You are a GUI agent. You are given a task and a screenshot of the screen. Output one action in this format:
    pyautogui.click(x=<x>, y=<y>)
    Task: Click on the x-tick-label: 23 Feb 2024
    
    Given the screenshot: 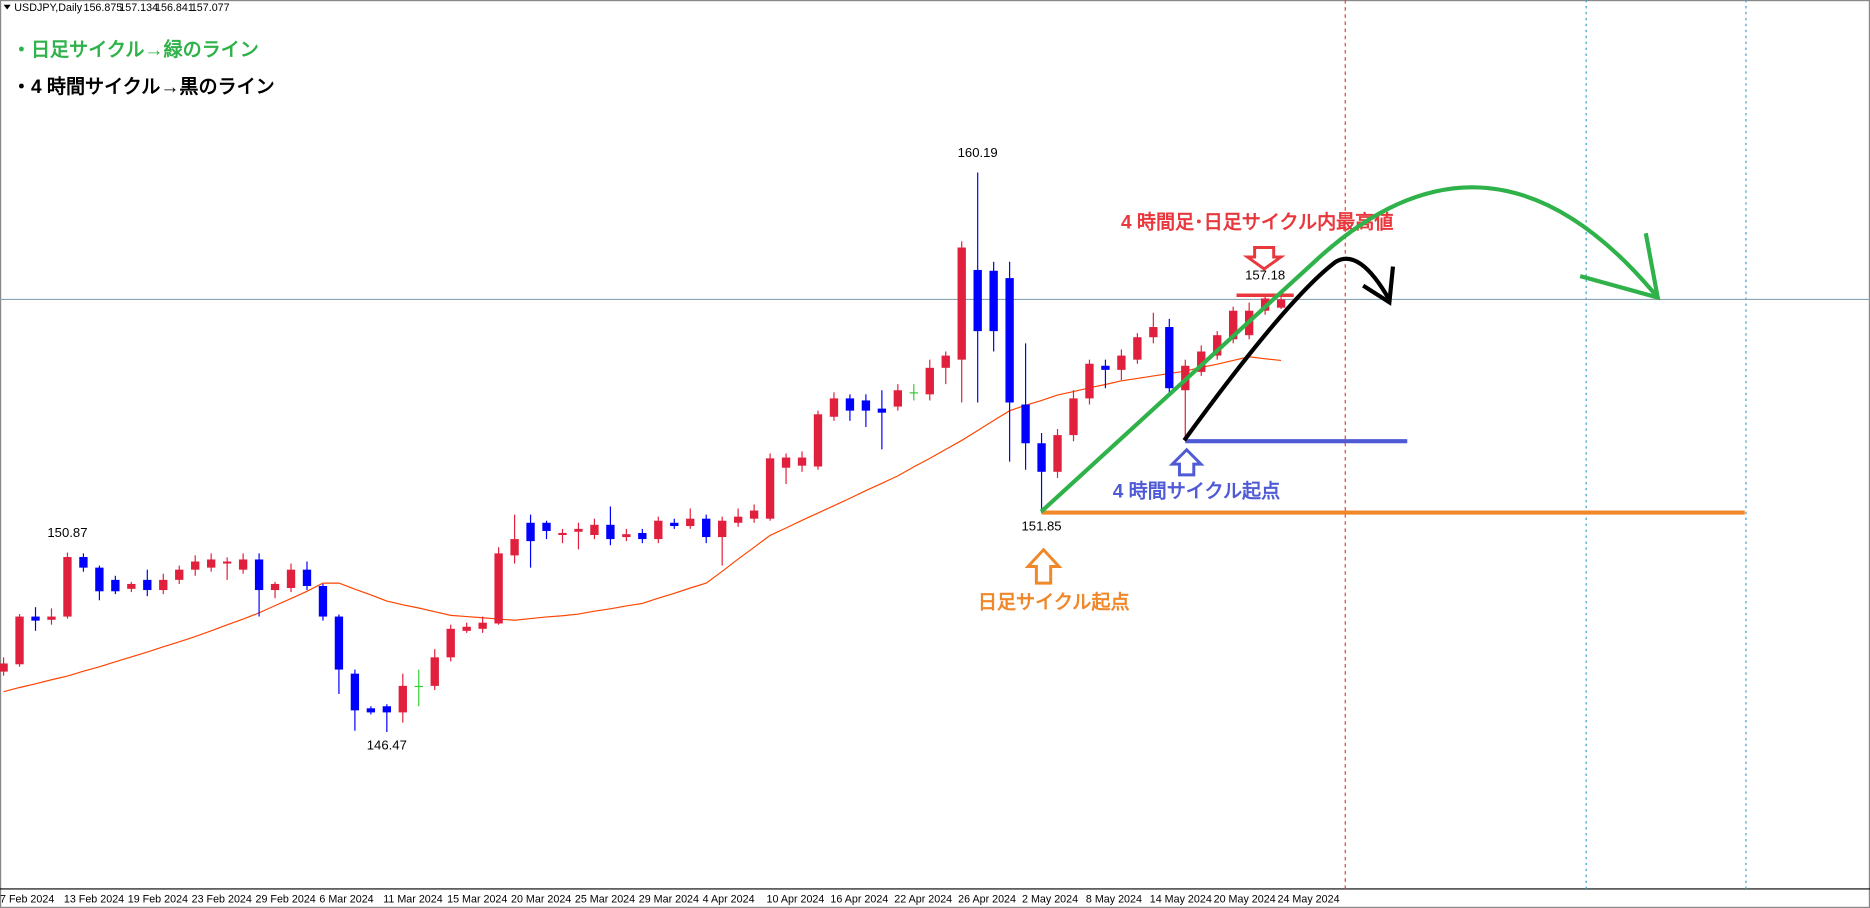 What is the action you would take?
    pyautogui.click(x=222, y=900)
    